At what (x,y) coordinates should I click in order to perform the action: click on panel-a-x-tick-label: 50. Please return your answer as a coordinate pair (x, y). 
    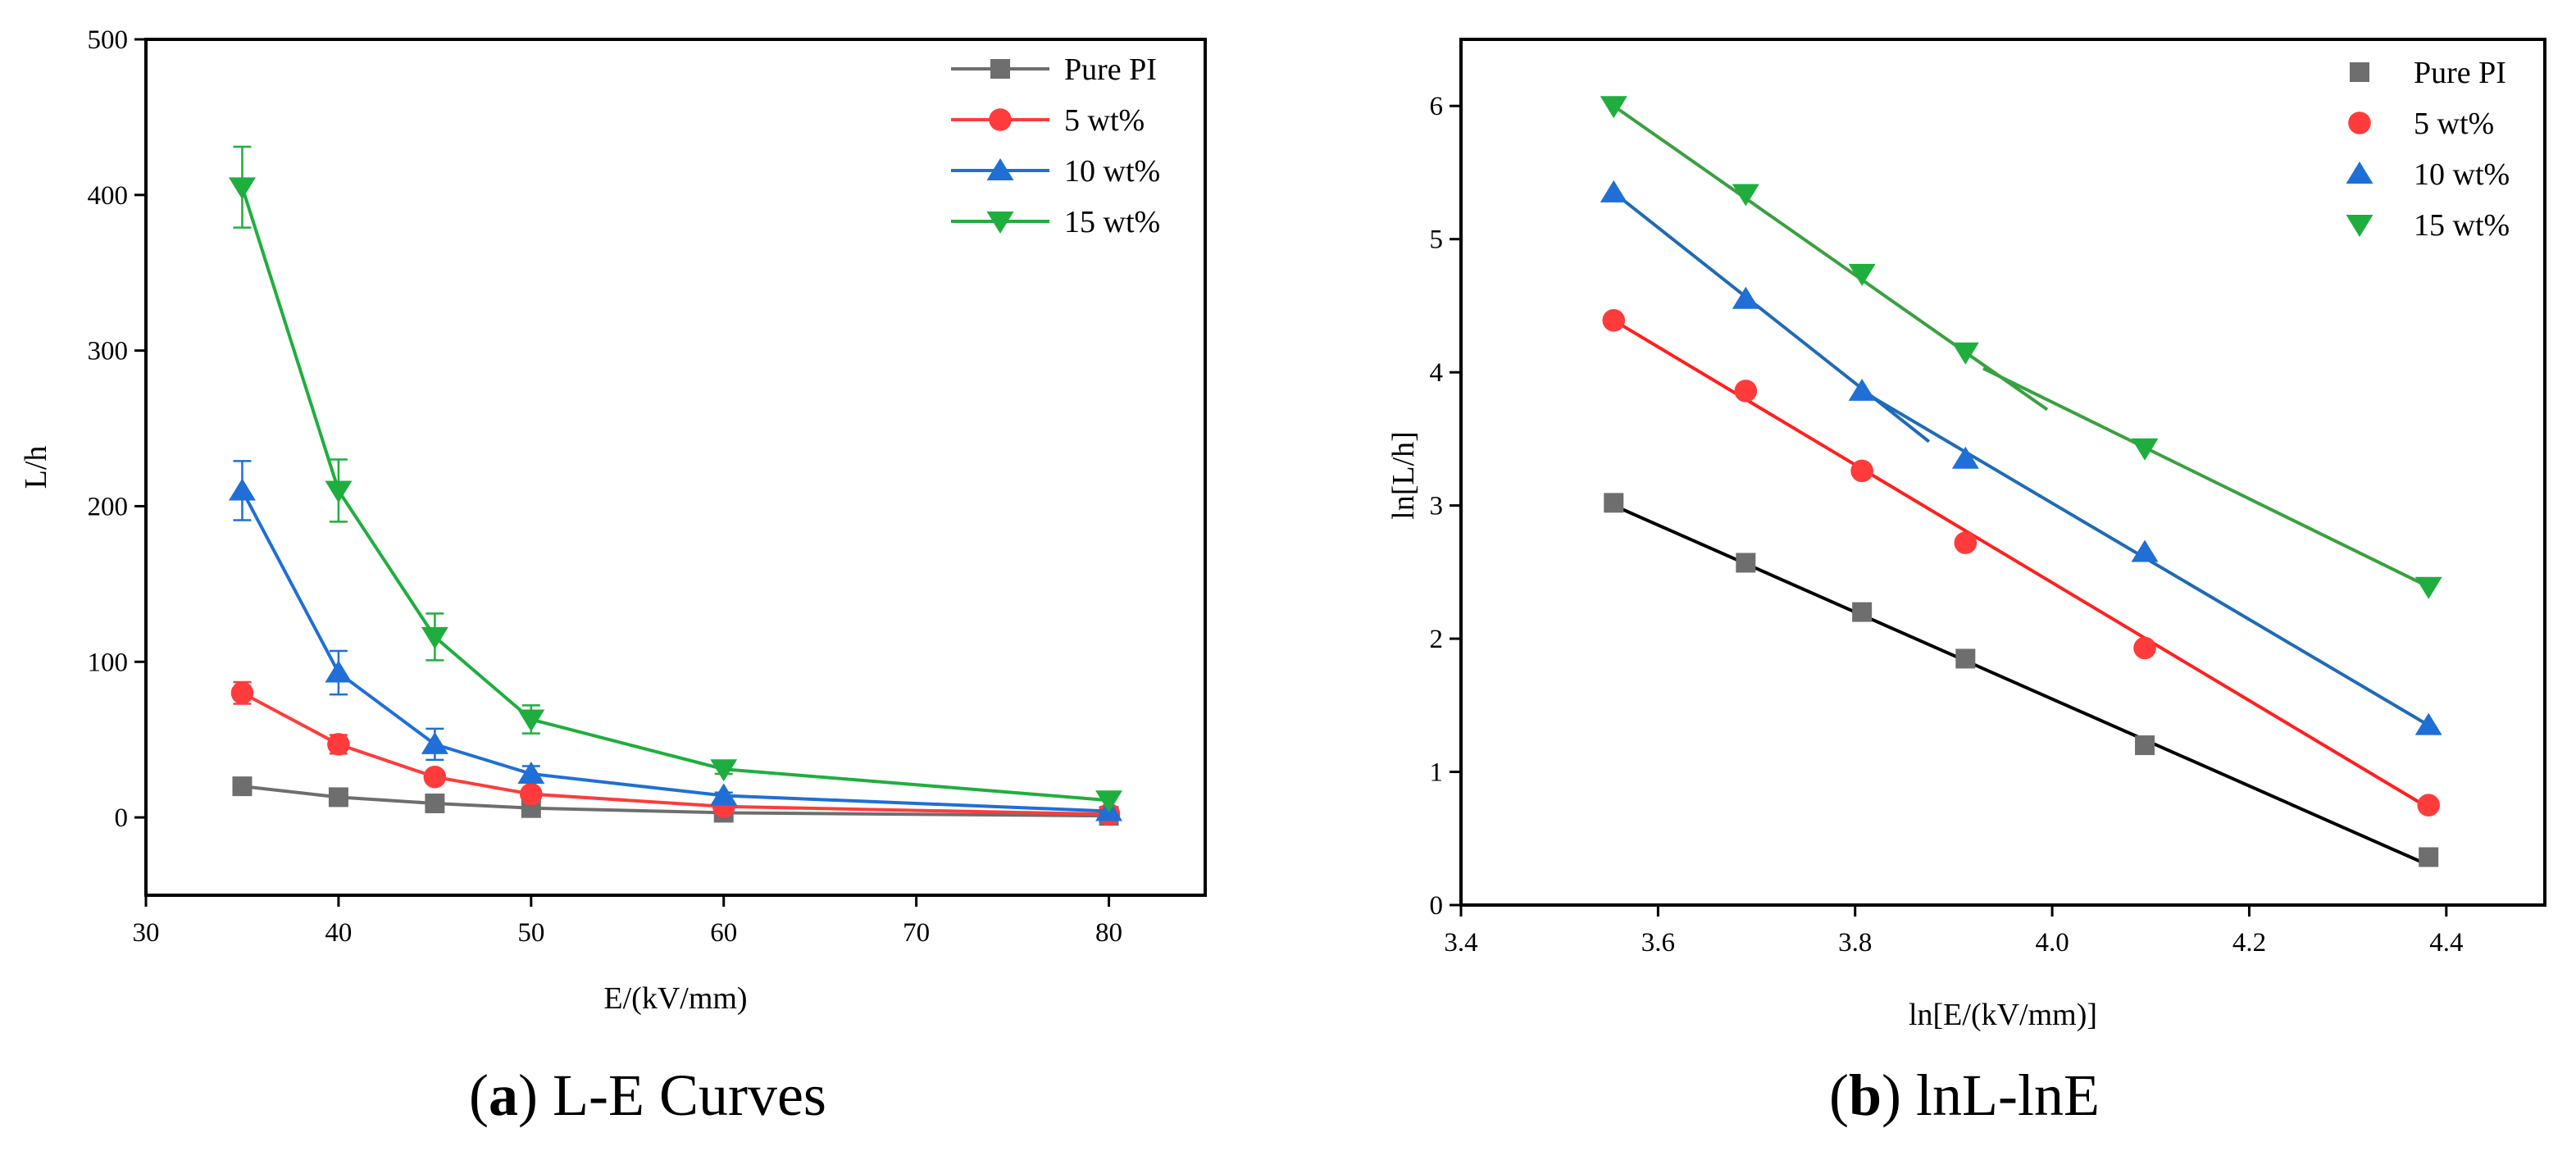
    Looking at the image, I should click on (530, 933).